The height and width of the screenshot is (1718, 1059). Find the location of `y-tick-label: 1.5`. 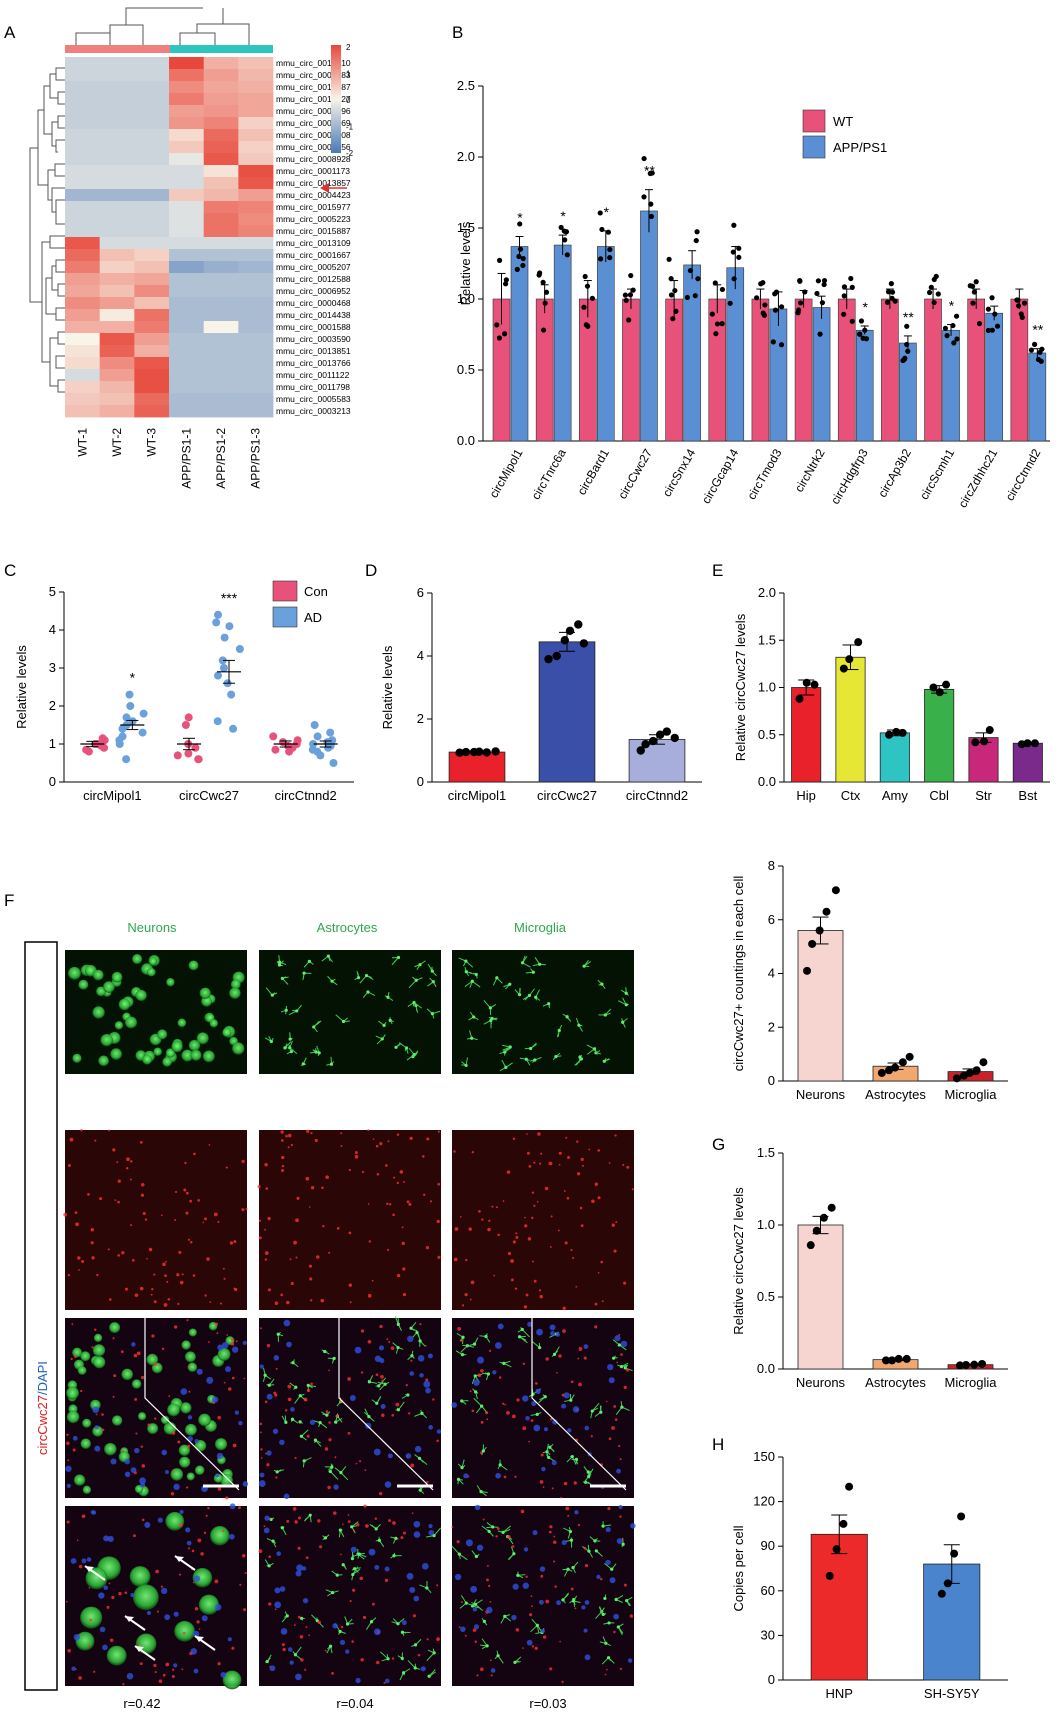

y-tick-label: 1.5 is located at coordinates (466, 227).